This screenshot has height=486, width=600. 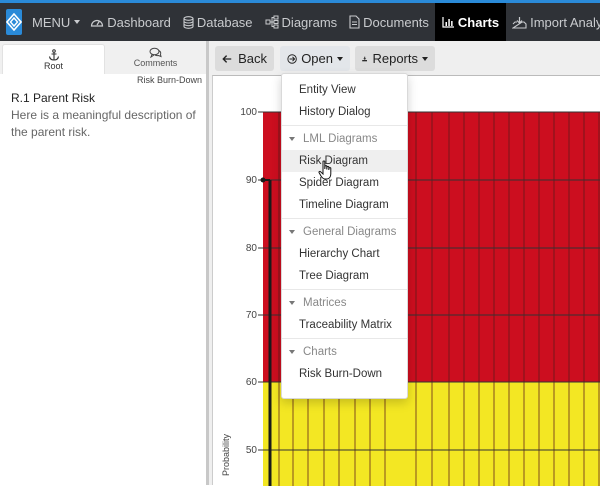 I want to click on back-button: Back, so click(x=244, y=58).